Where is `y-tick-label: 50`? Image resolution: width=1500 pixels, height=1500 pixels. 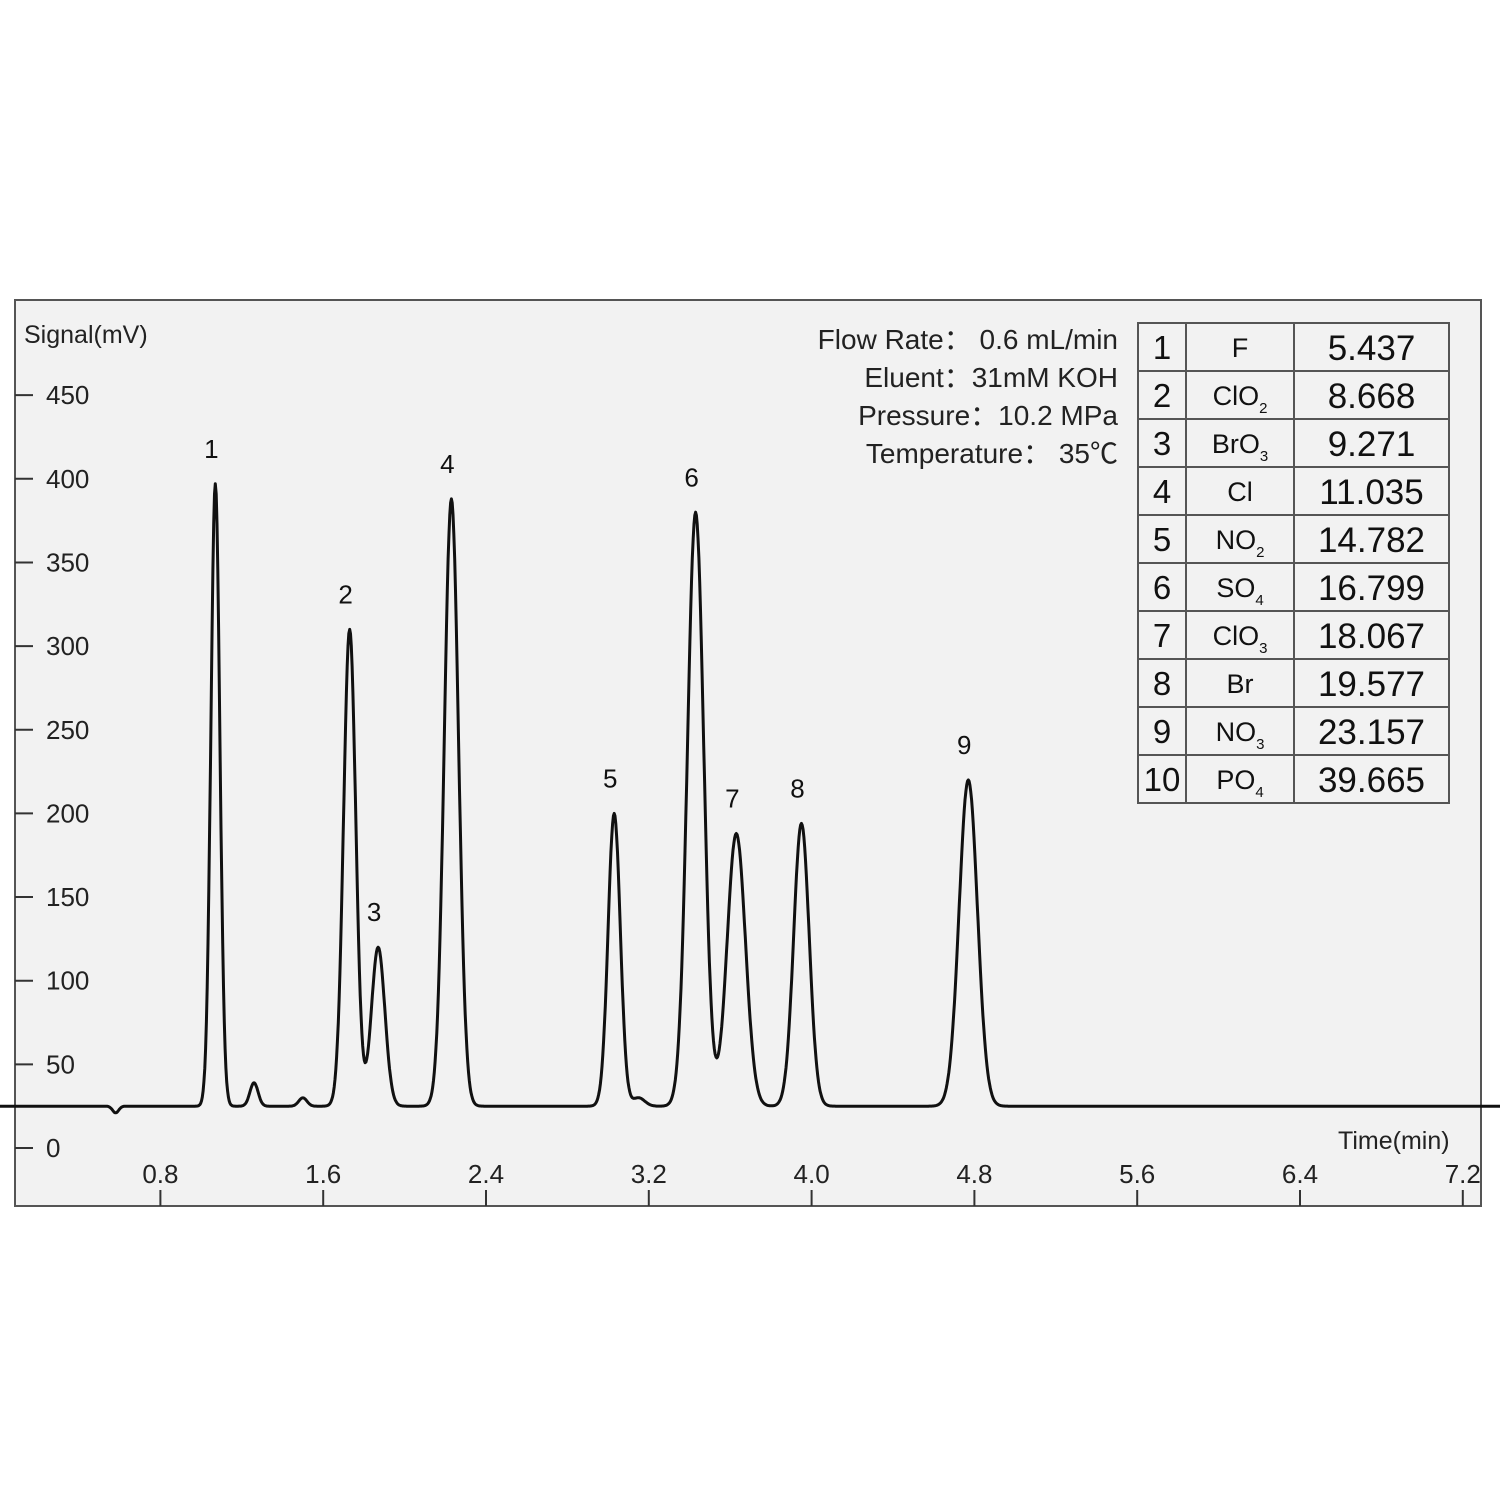 y-tick-label: 50 is located at coordinates (60, 1064).